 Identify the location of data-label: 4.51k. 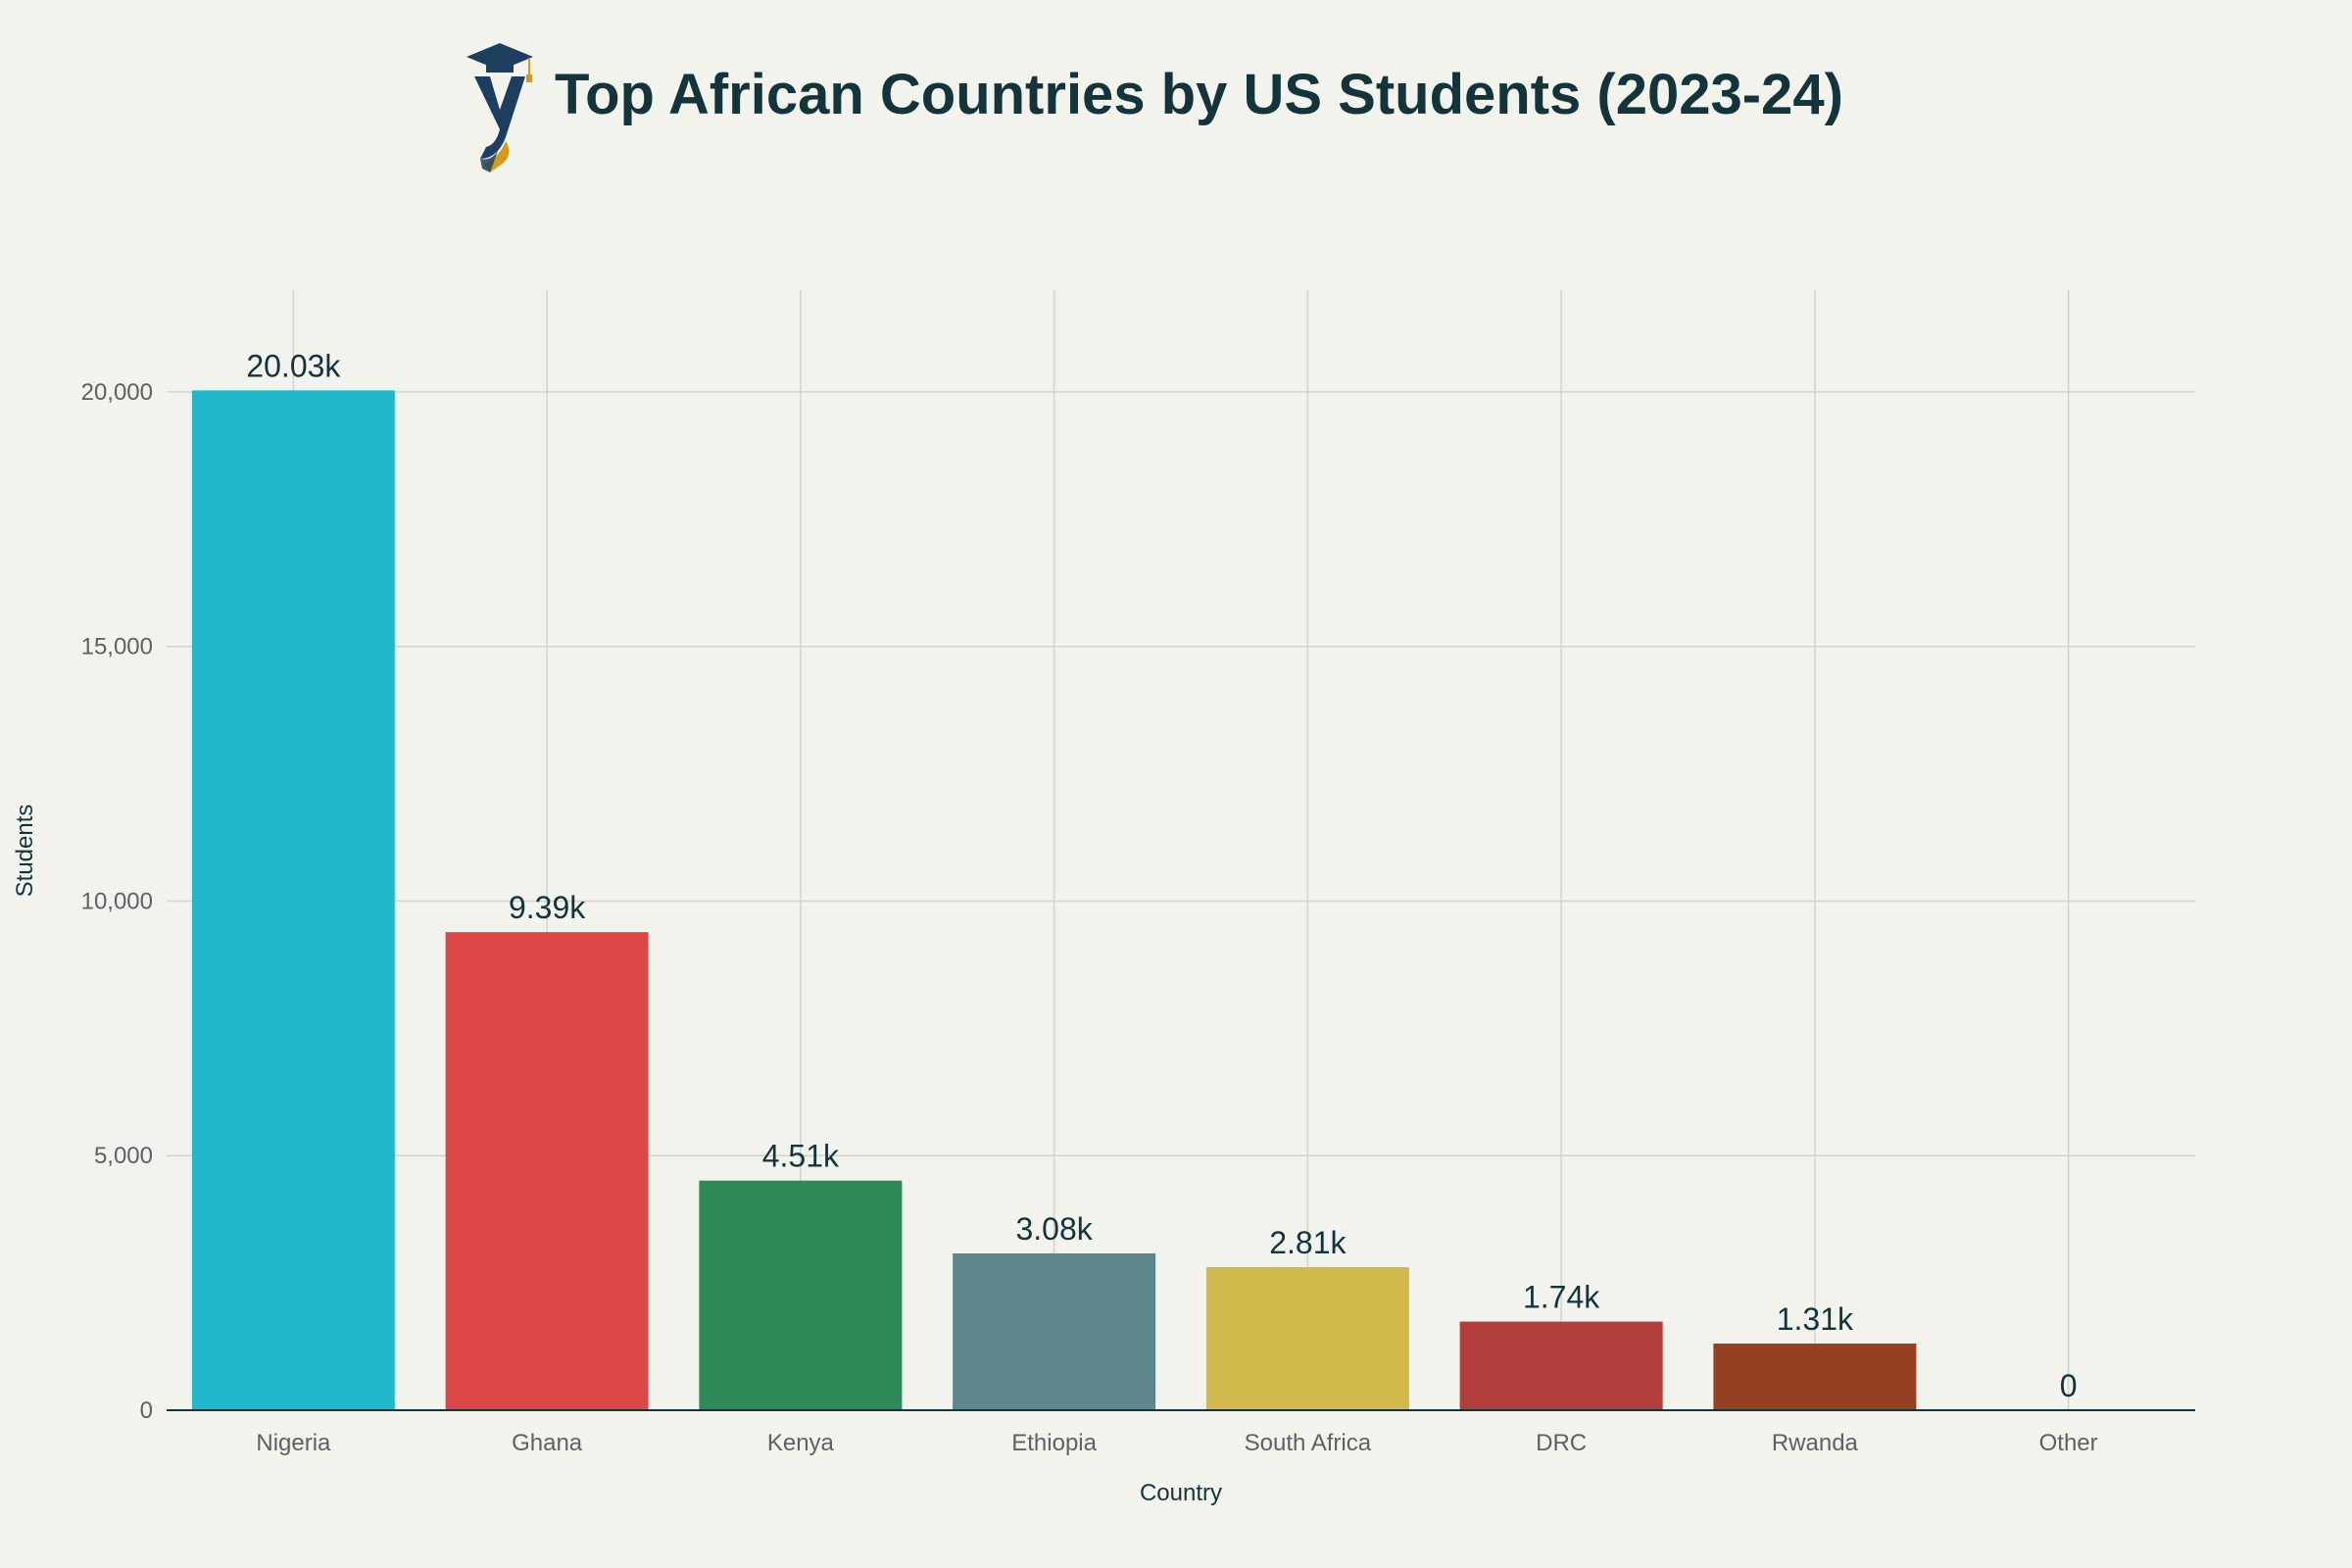
(801, 1156).